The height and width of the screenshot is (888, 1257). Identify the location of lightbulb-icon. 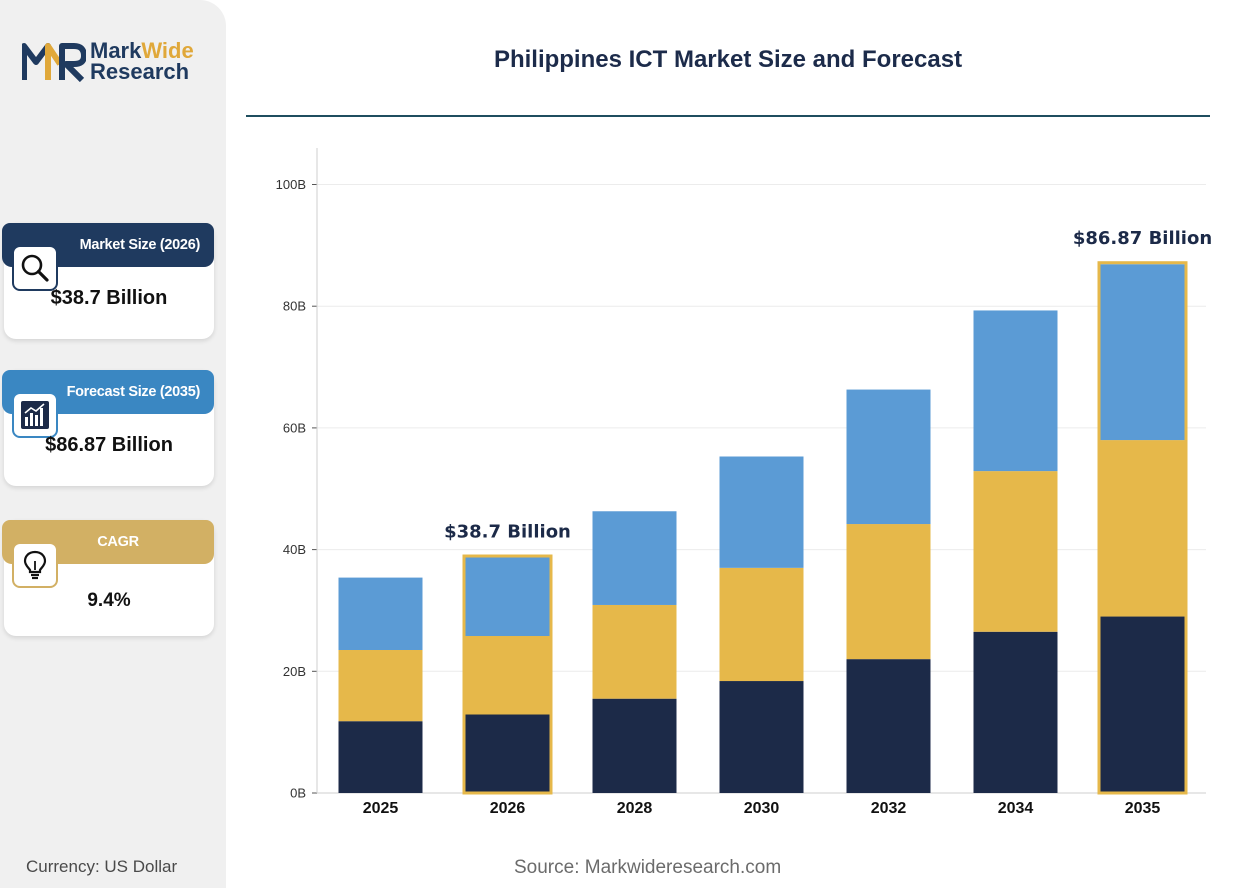
(35, 565).